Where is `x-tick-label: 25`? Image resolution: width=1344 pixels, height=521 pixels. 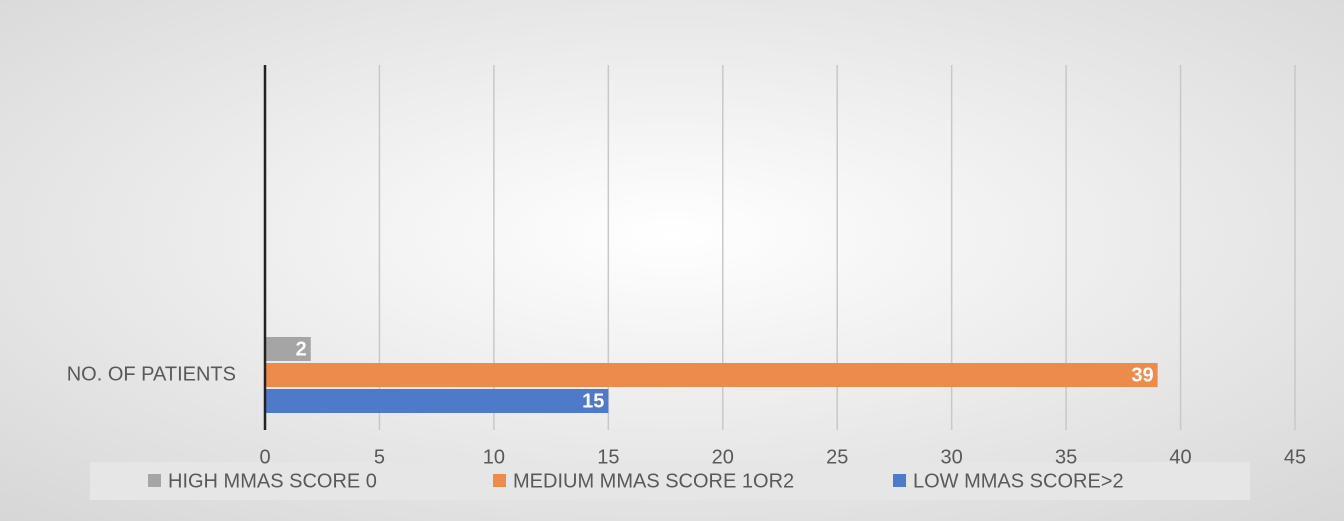 x-tick-label: 25 is located at coordinates (837, 457).